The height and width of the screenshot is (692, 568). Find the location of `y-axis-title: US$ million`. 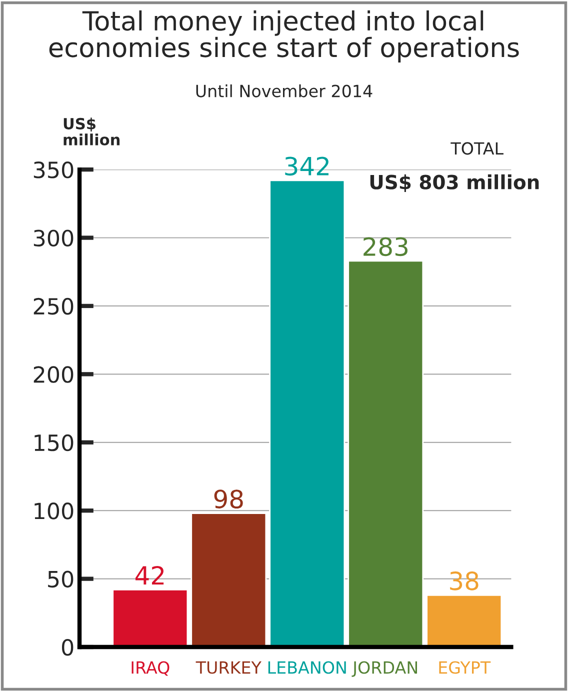

y-axis-title: US$ million is located at coordinates (92, 132).